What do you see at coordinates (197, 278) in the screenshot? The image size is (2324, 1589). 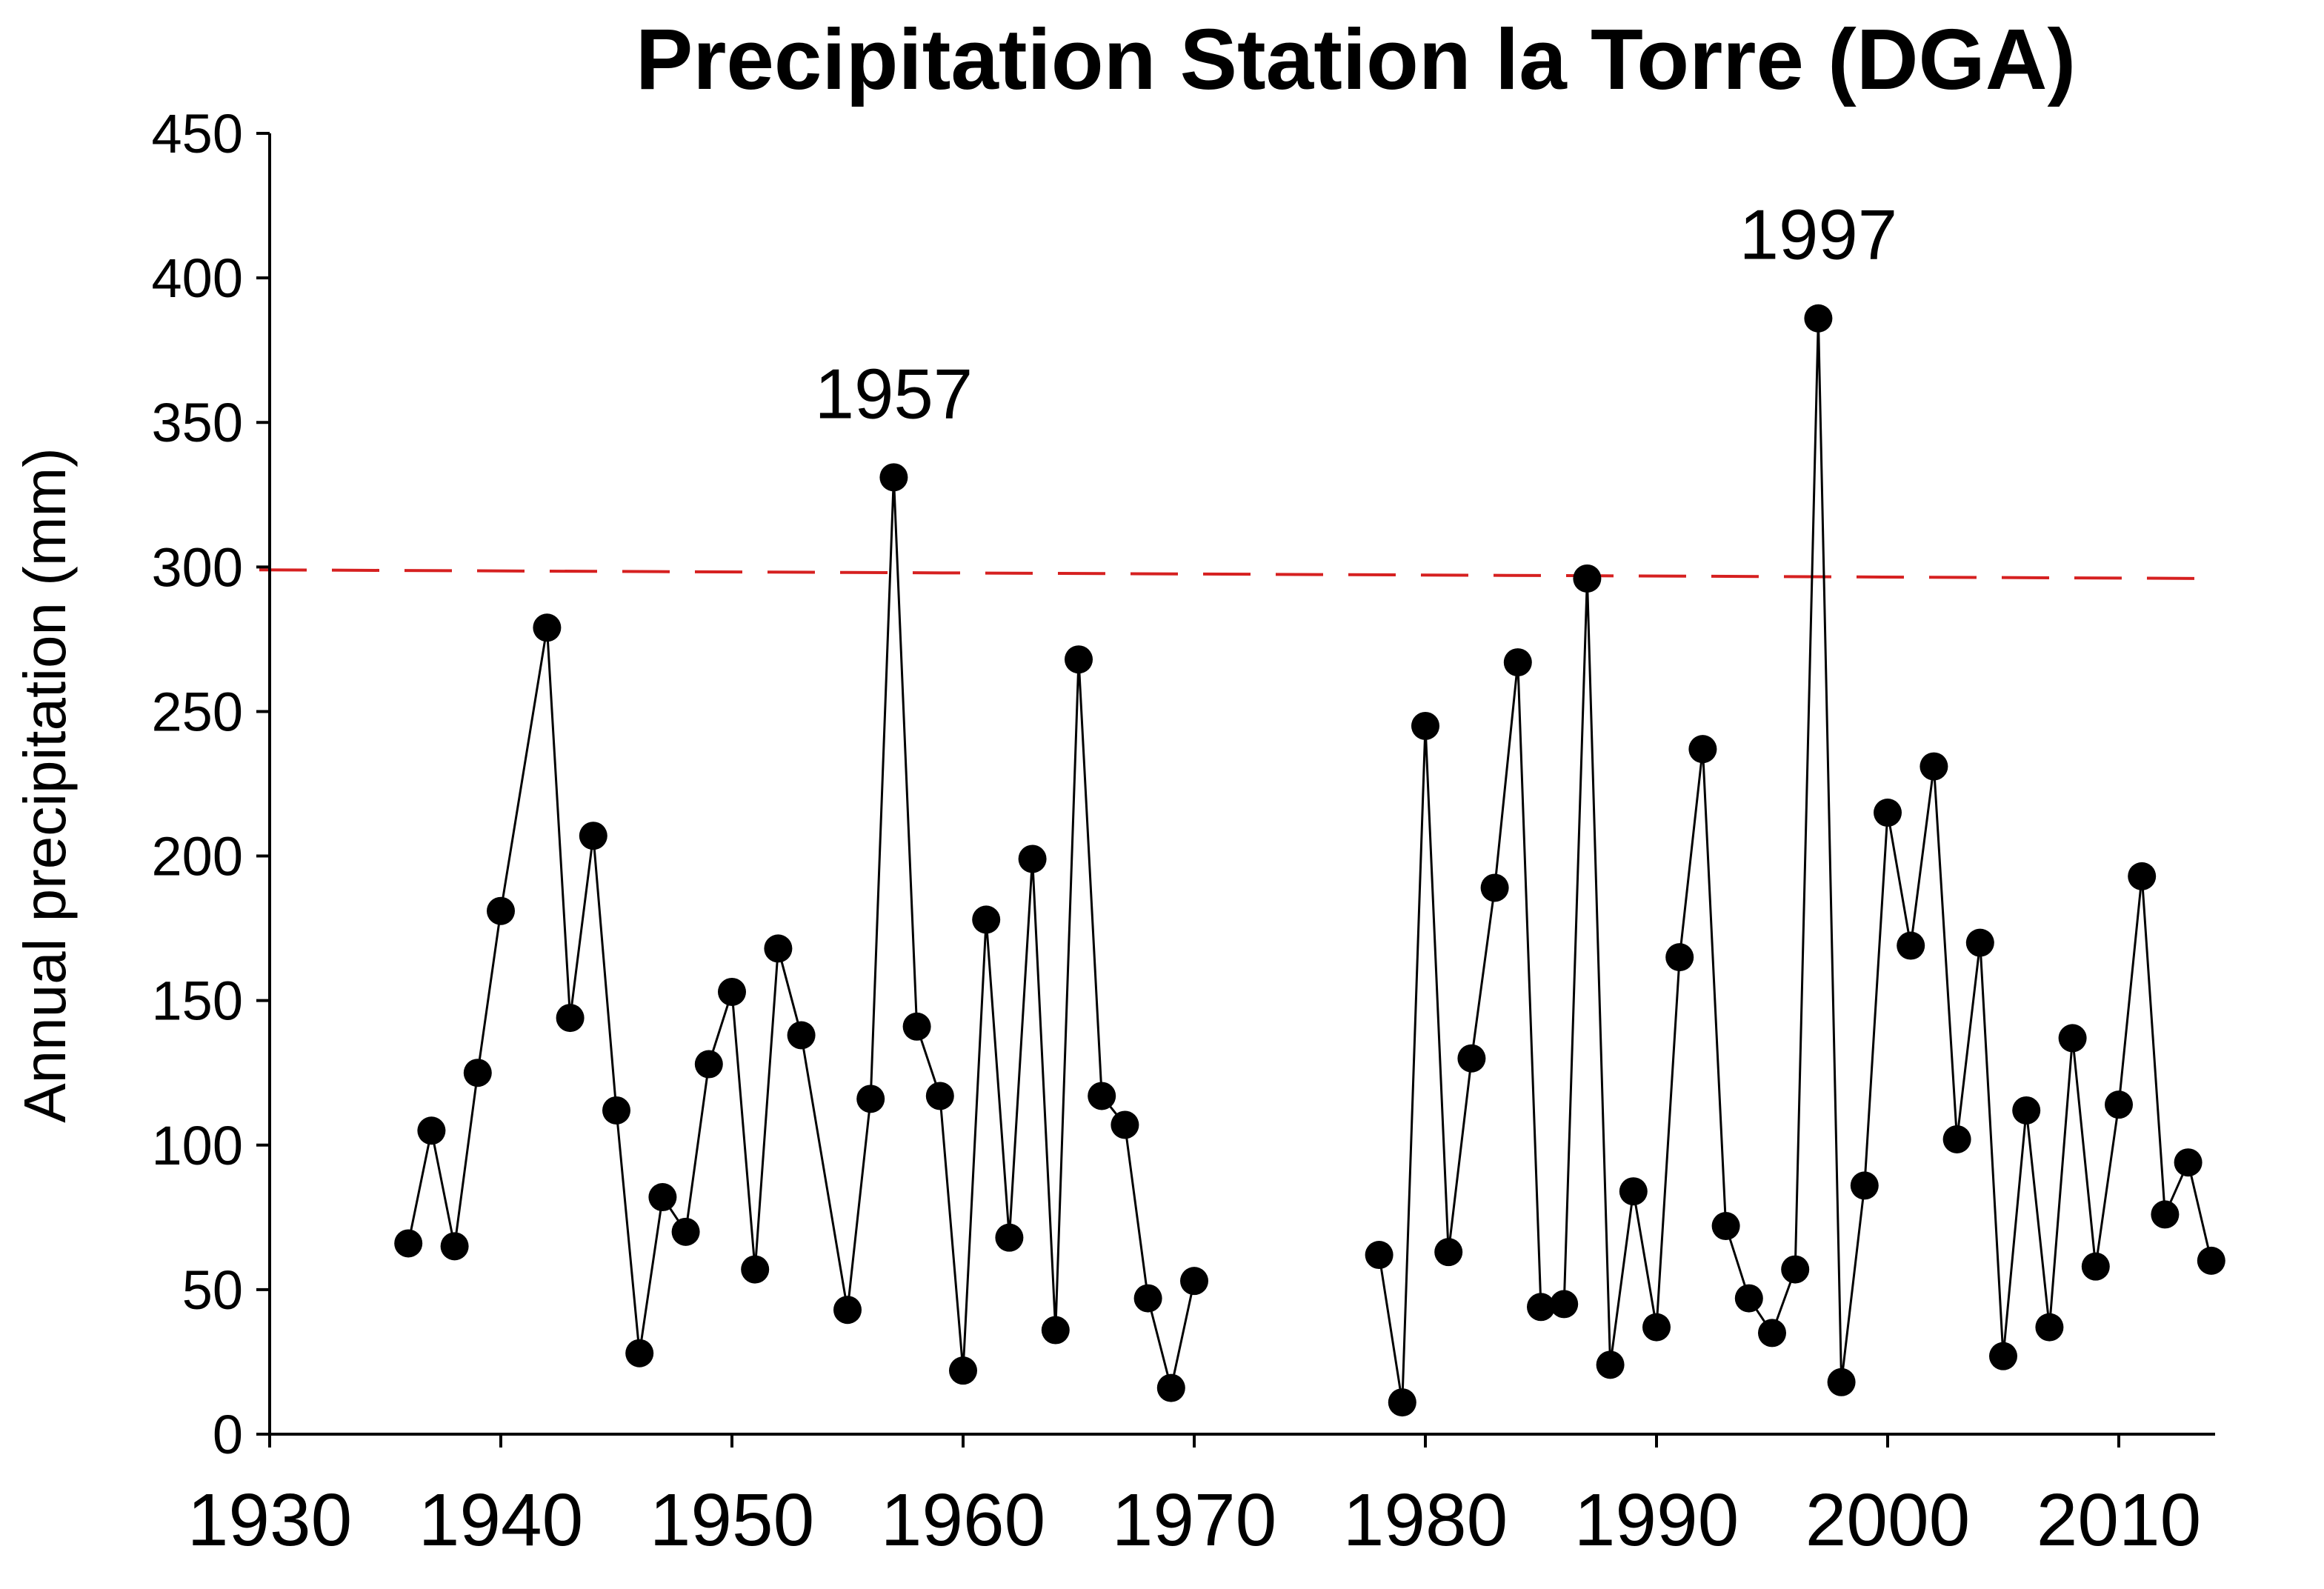 I see `y-tick-label-400: 400` at bounding box center [197, 278].